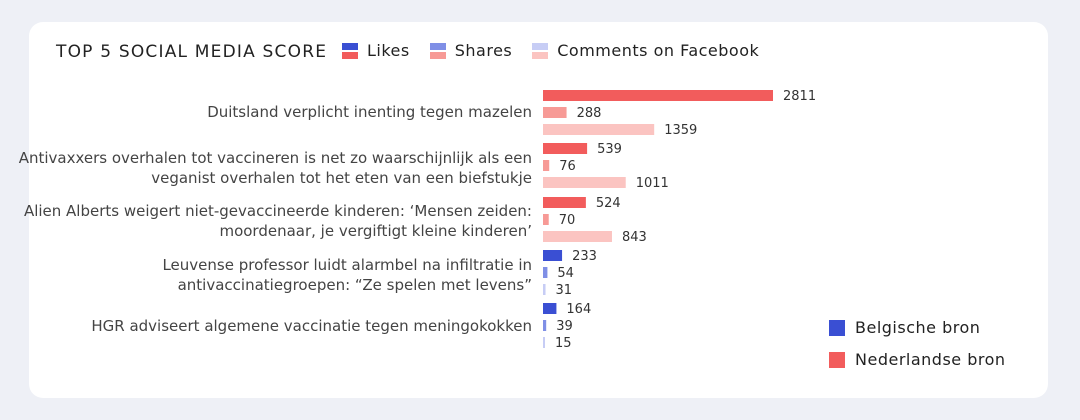 The height and width of the screenshot is (420, 1080). I want to click on bar-value-label: 54, so click(565, 273).